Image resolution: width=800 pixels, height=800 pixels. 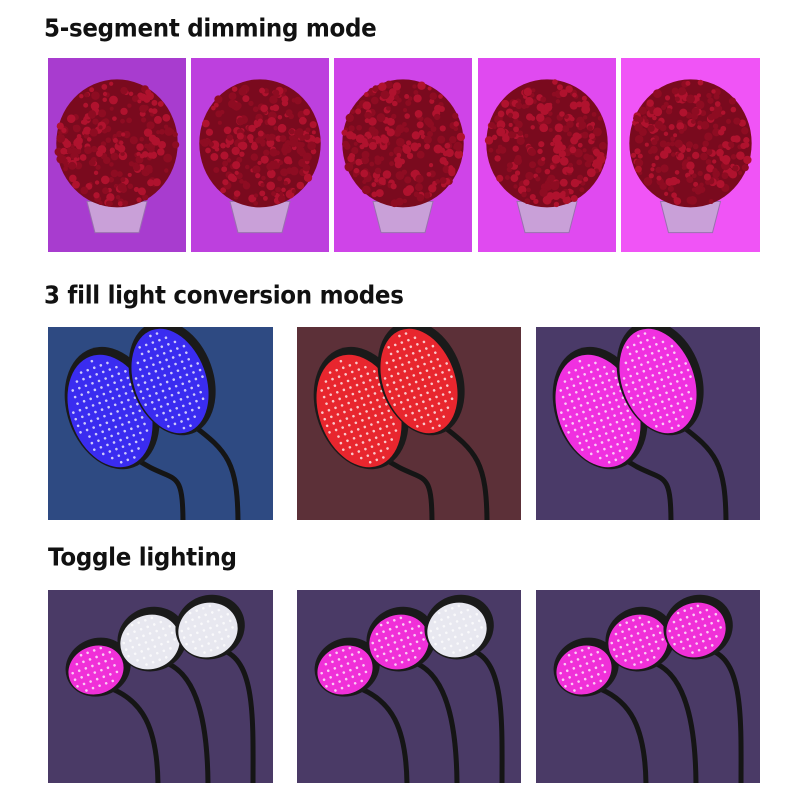 What do you see at coordinates (224, 296) in the screenshot?
I see `section-title-conversion-modes: 3 fill light conversion modes` at bounding box center [224, 296].